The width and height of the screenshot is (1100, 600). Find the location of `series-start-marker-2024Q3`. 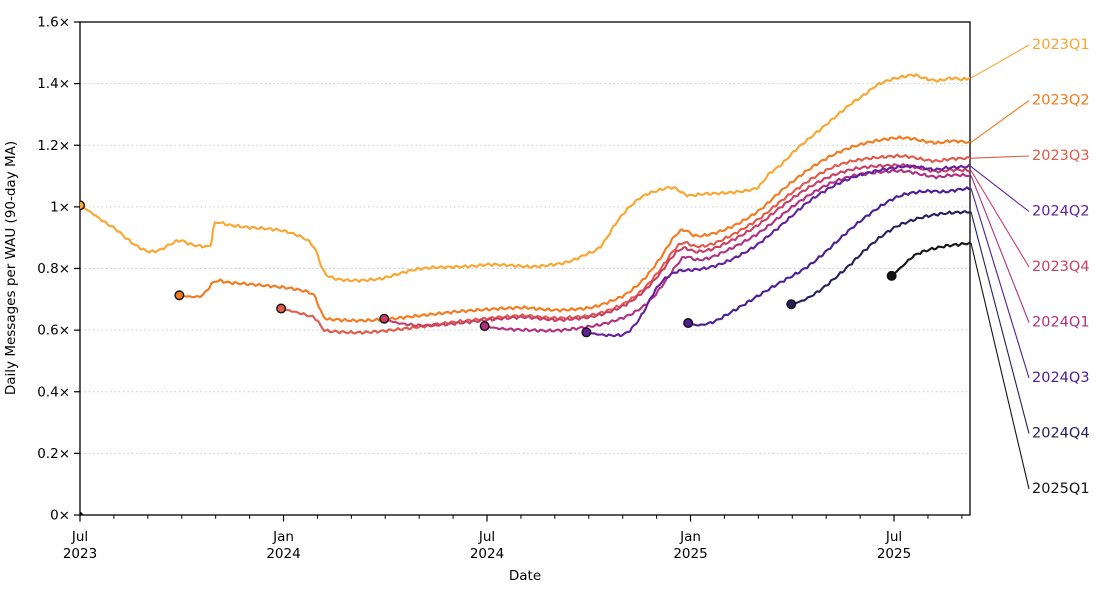

series-start-marker-2024Q3 is located at coordinates (688, 323).